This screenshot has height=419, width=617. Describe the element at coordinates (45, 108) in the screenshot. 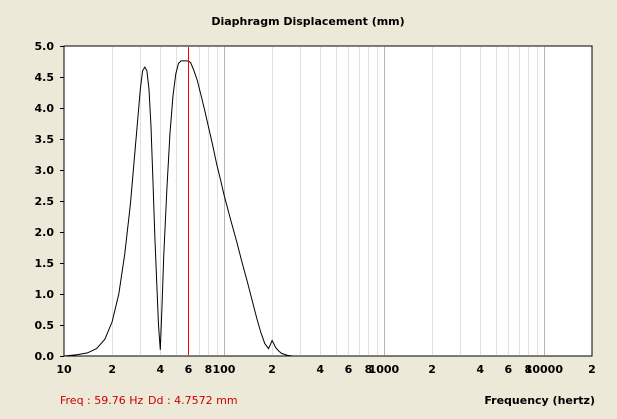

I see `y-tick-label: 4.0` at that location.